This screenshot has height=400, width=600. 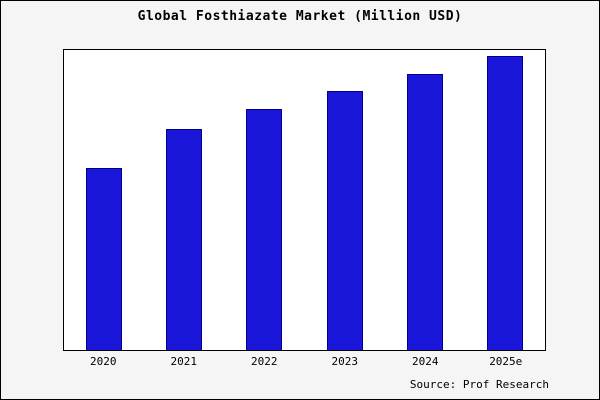 What do you see at coordinates (425, 361) in the screenshot?
I see `x-tick-label-2024: 2024` at bounding box center [425, 361].